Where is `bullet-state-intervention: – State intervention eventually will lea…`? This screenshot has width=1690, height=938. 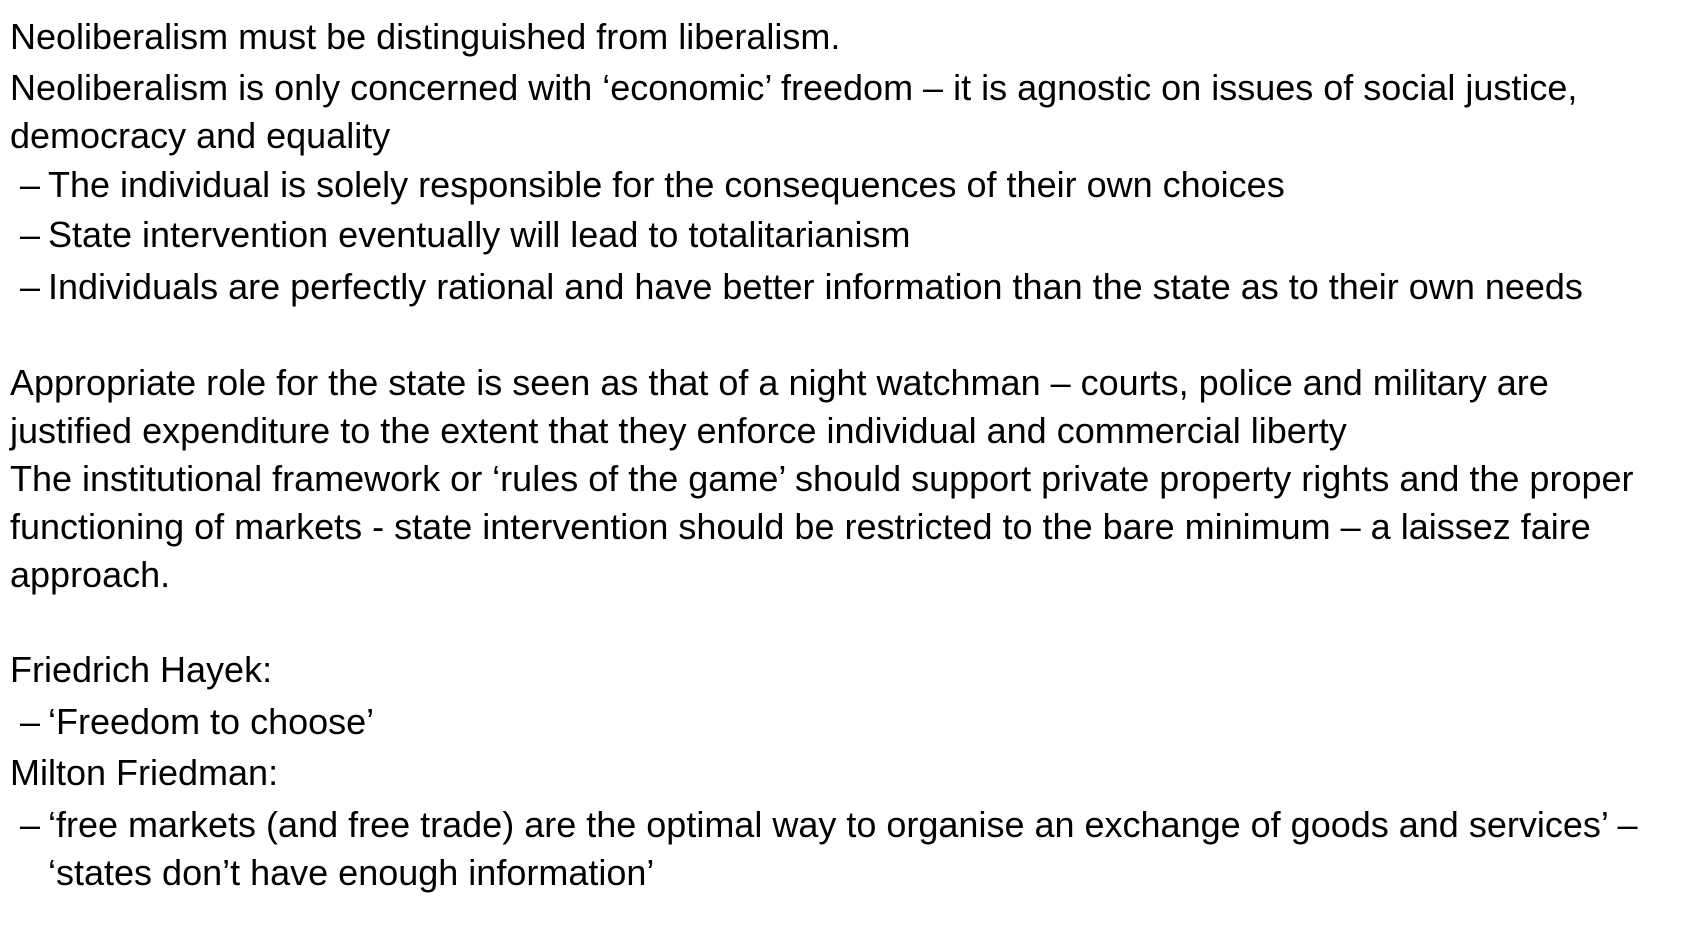
bullet-state-intervention: – State intervention eventually will lea… is located at coordinates (850, 235).